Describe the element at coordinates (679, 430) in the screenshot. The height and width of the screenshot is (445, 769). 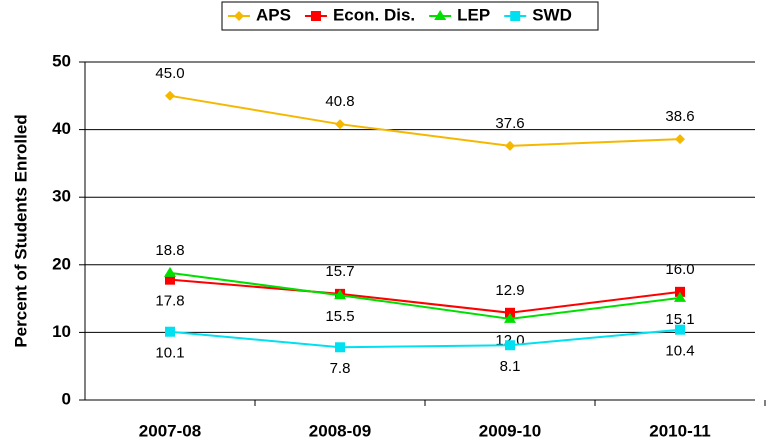
I see `x-tick-label: 2010-11` at that location.